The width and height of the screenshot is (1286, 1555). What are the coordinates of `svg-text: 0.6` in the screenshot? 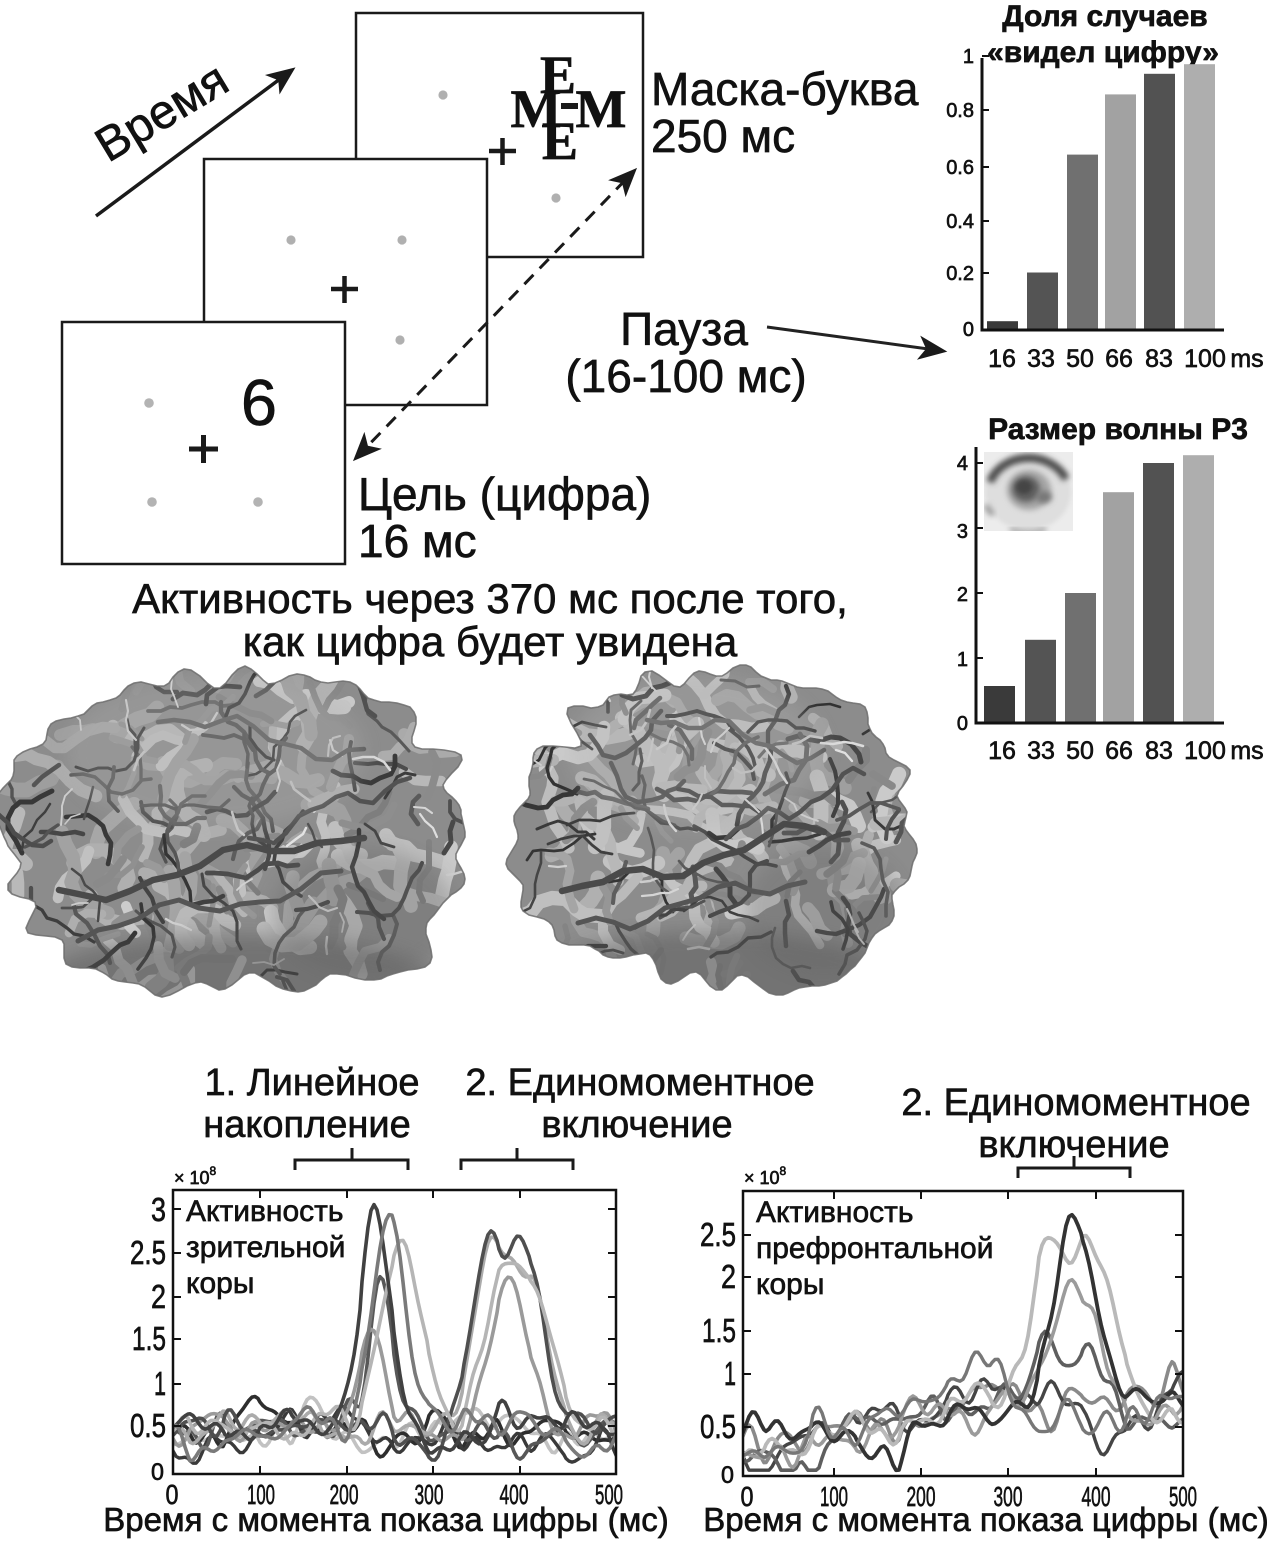 It's located at (960, 168).